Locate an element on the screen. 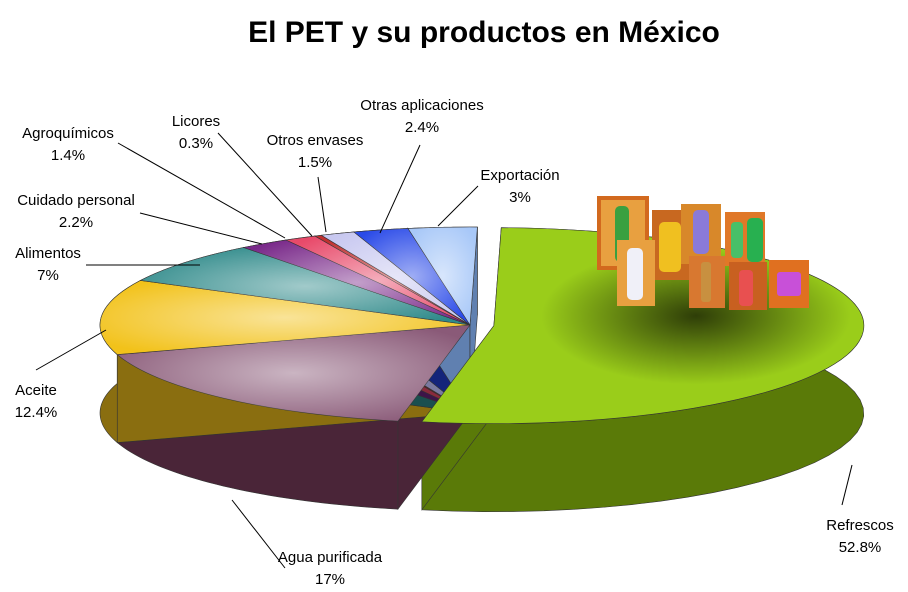 This screenshot has width=908, height=592. slice-label-value-6: 0.3% is located at coordinates (196, 143).